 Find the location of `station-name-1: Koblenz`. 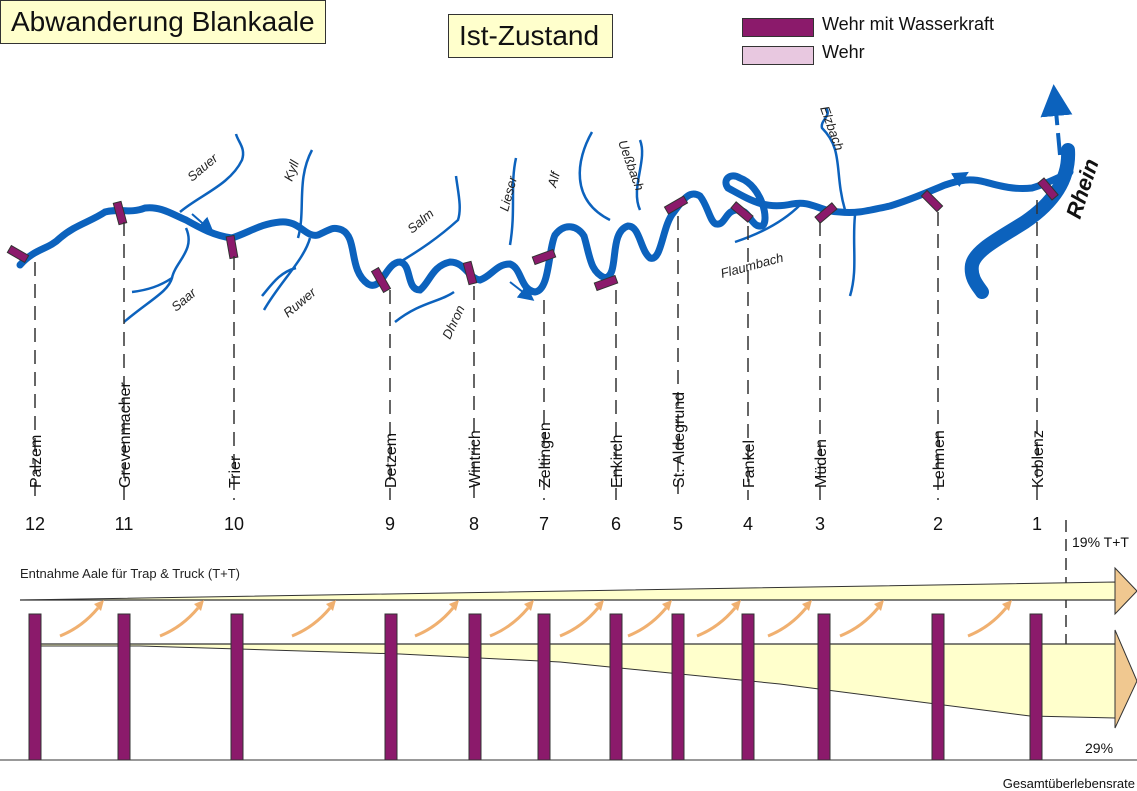

station-name-1: Koblenz is located at coordinates (1038, 459).